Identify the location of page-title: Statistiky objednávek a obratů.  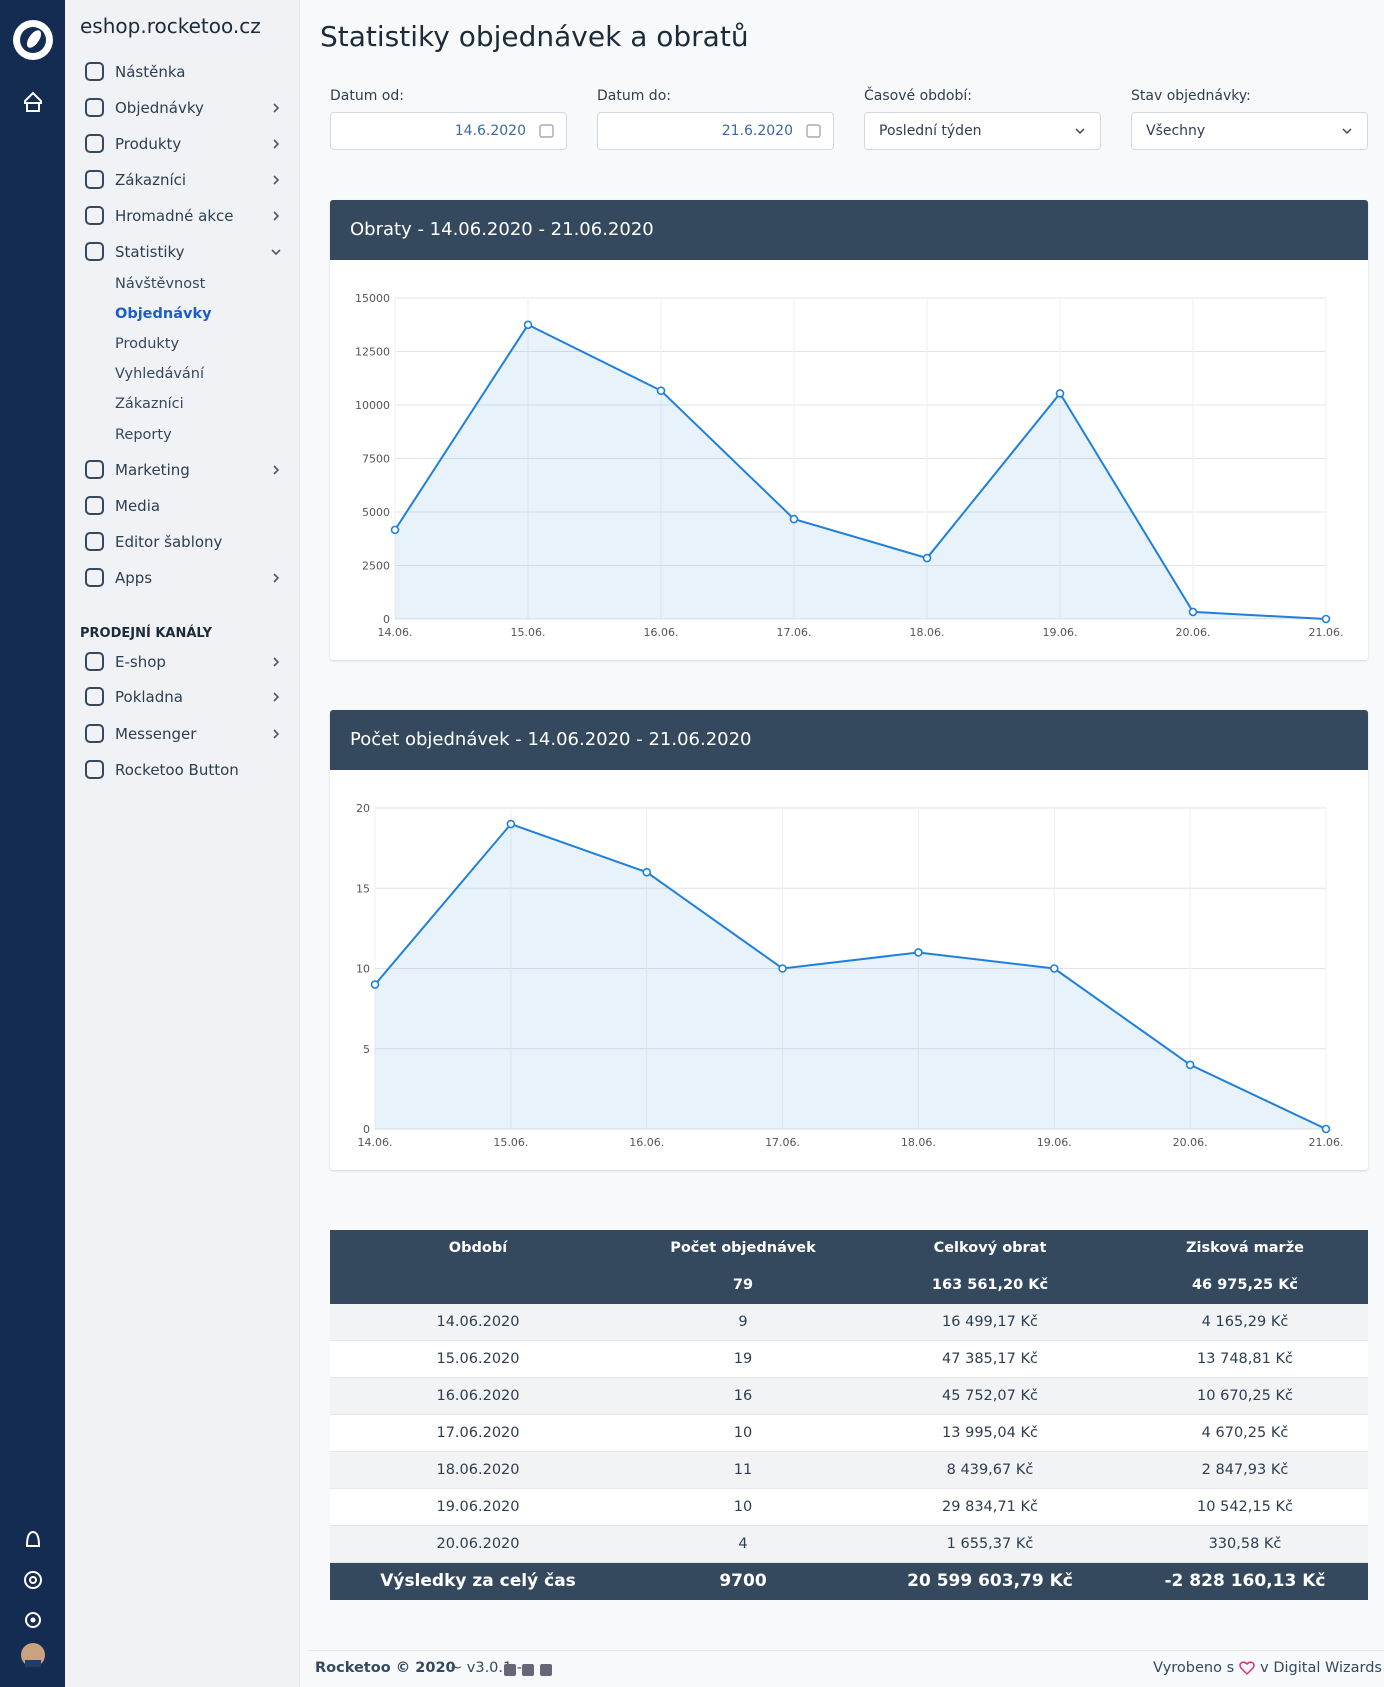
(534, 36).